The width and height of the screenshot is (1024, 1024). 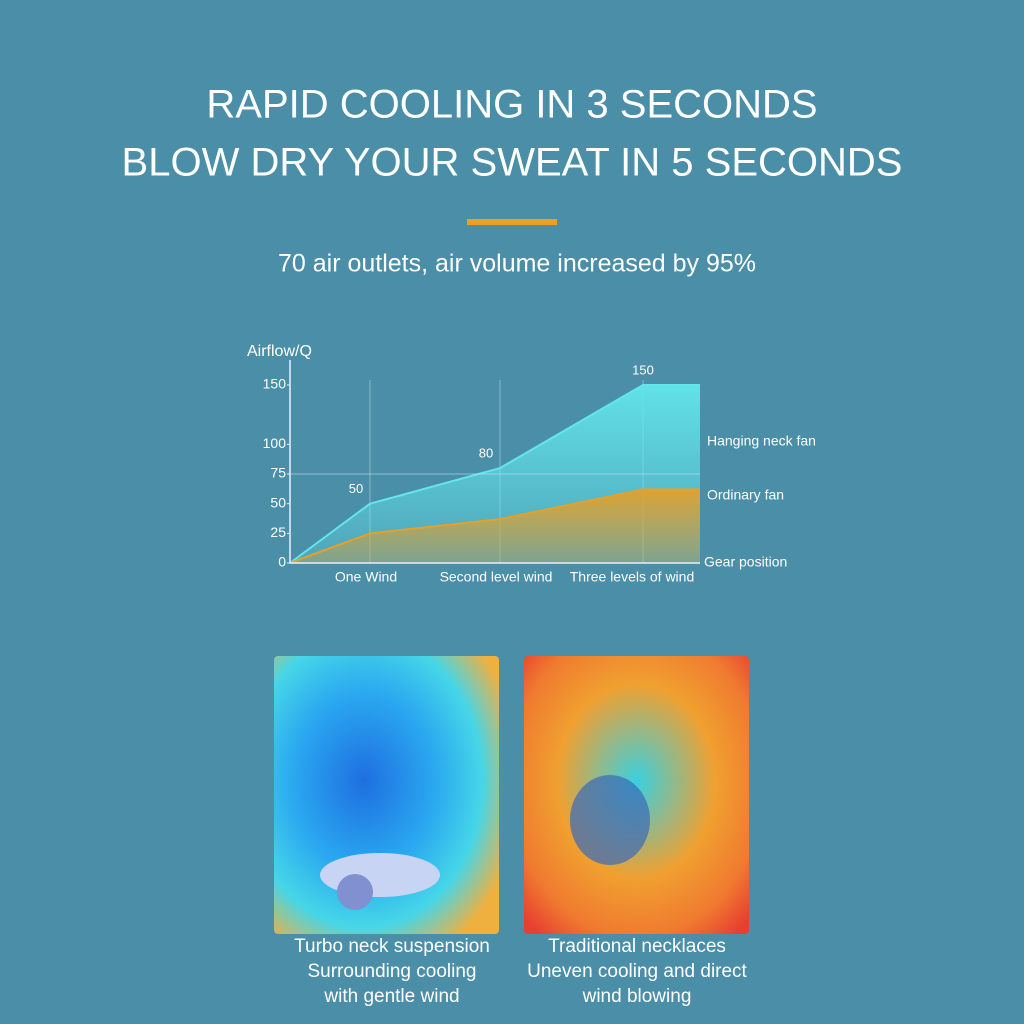 What do you see at coordinates (486, 453) in the screenshot?
I see `data-label: 80` at bounding box center [486, 453].